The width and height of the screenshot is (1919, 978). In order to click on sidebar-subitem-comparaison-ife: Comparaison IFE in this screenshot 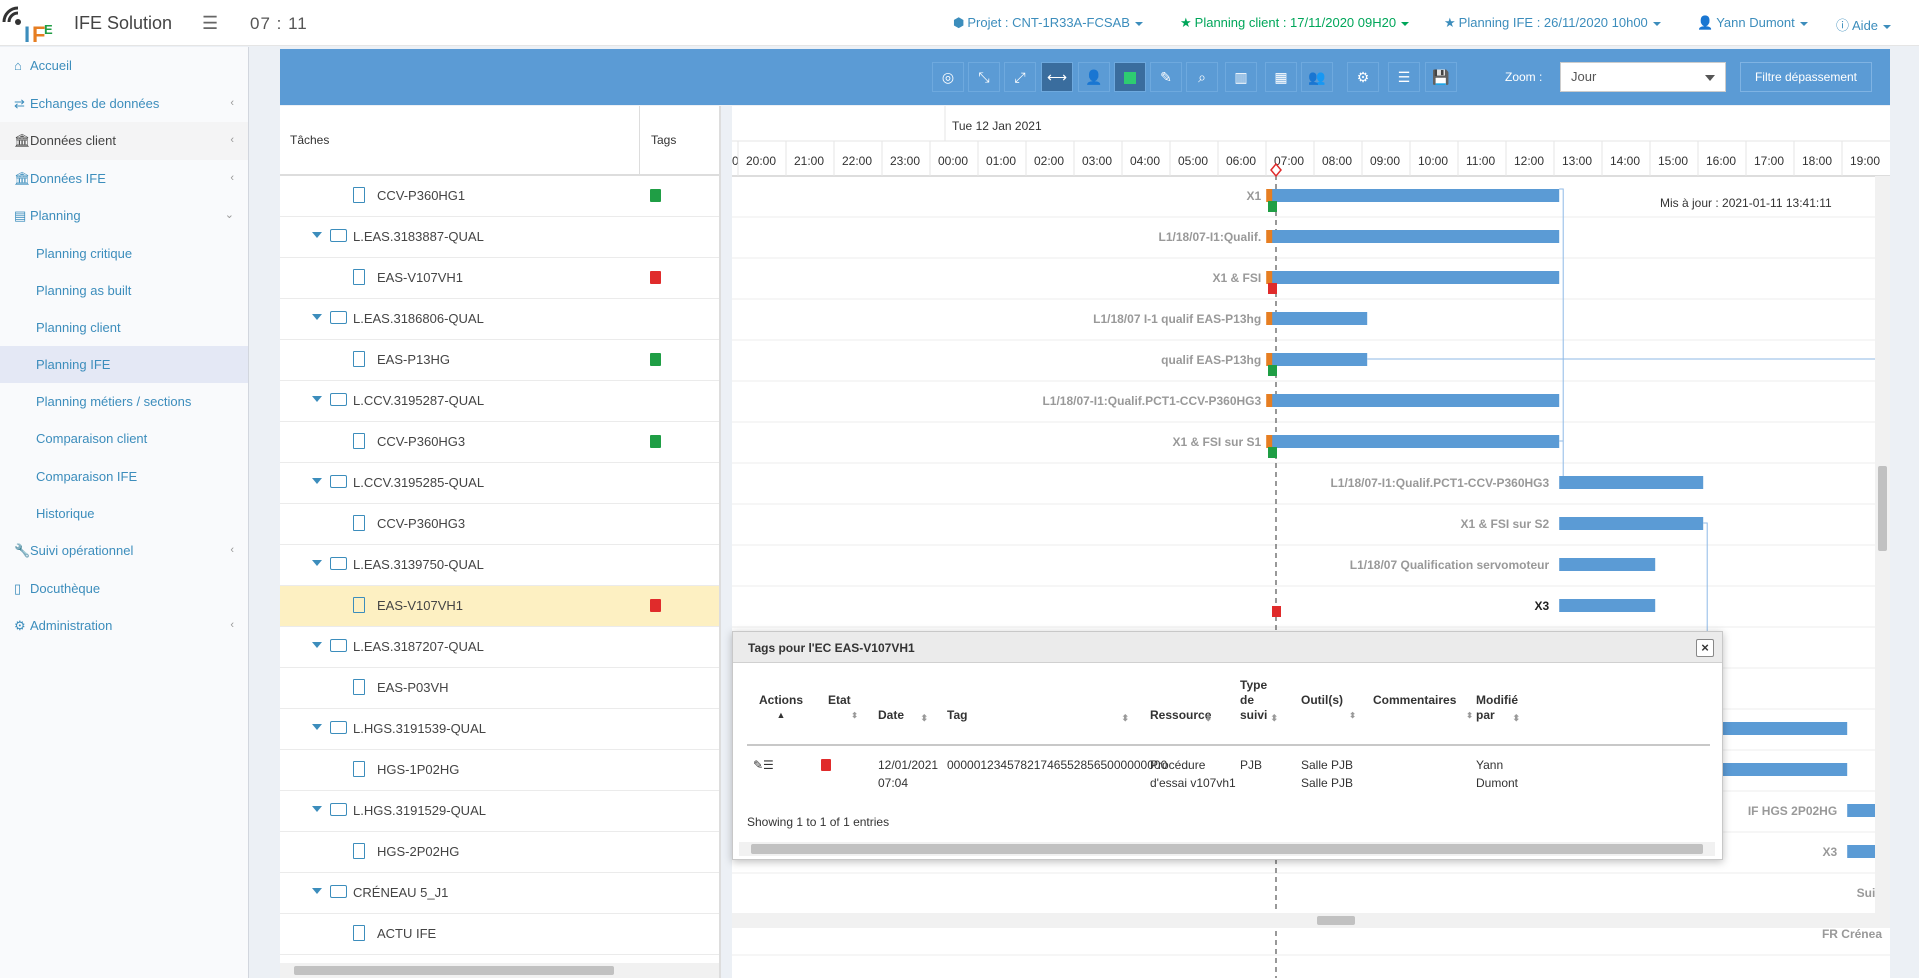, I will do `click(87, 476)`.